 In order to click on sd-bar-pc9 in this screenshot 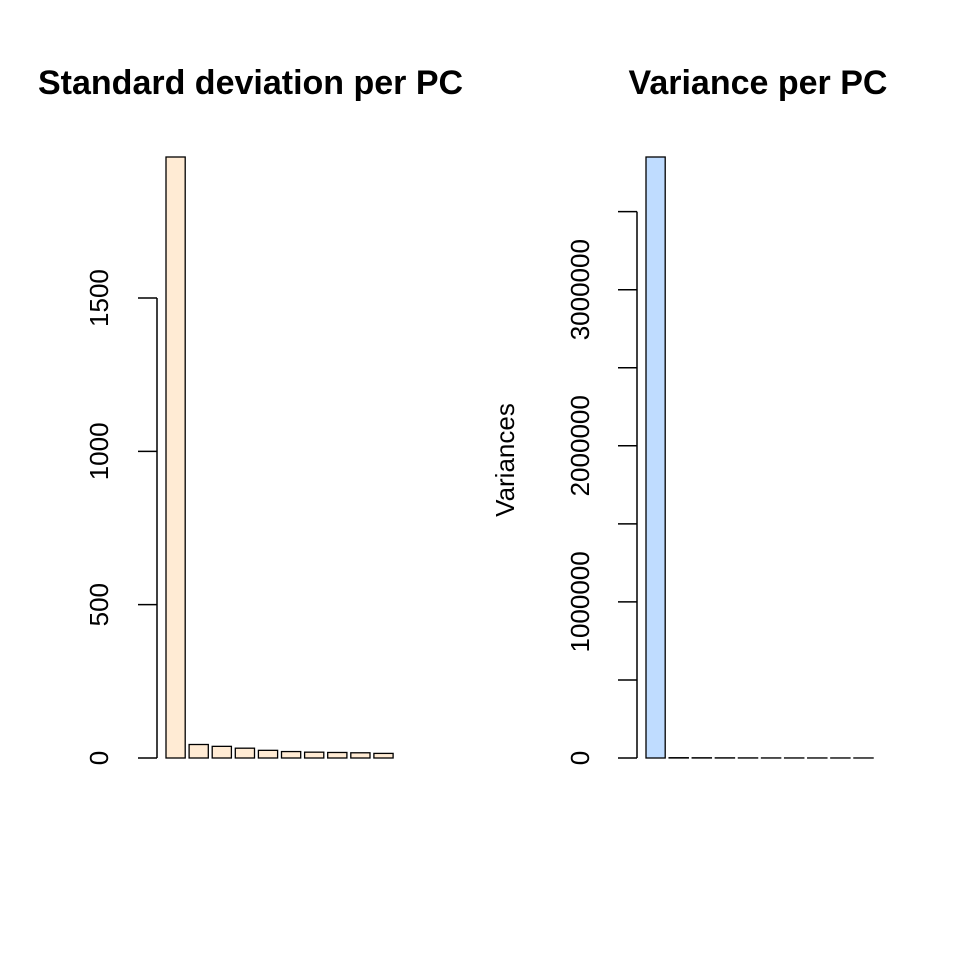, I will do `click(360, 755)`.